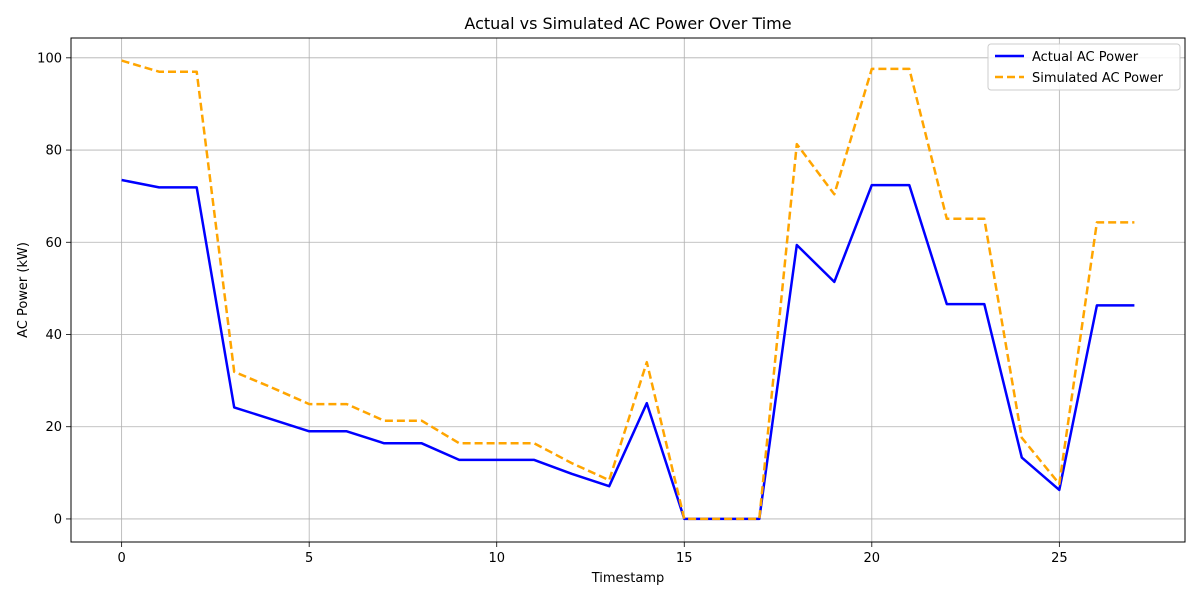  What do you see at coordinates (627, 23) in the screenshot?
I see `chart-title: Actual vs Simulated AC Power Over Time` at bounding box center [627, 23].